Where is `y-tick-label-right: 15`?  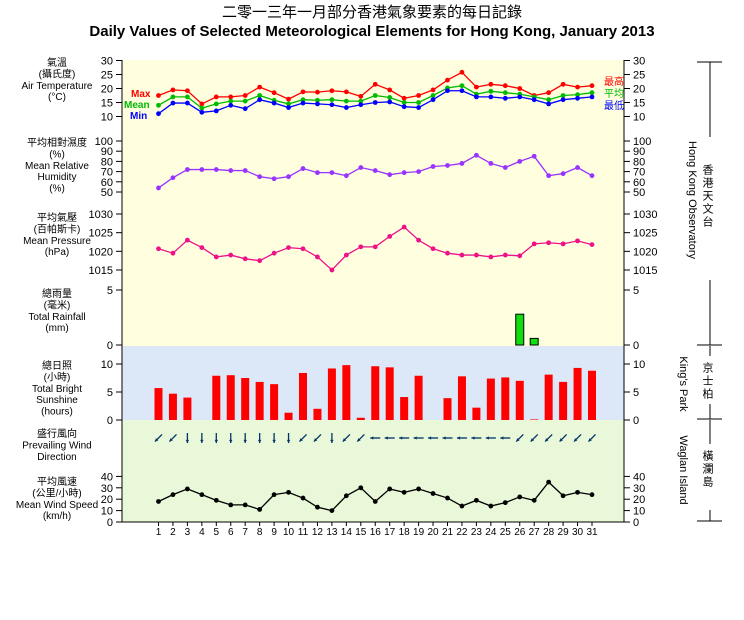
y-tick-label-right: 15 is located at coordinates (639, 104).